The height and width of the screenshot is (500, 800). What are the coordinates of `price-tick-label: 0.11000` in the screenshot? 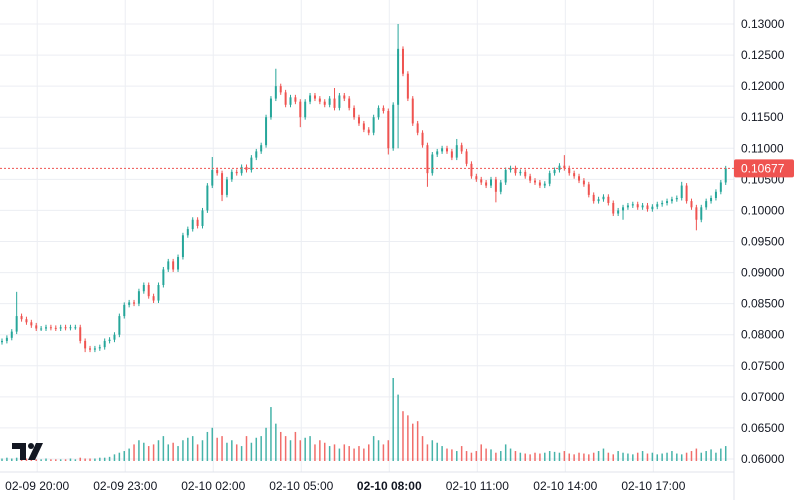 It's located at (762, 148).